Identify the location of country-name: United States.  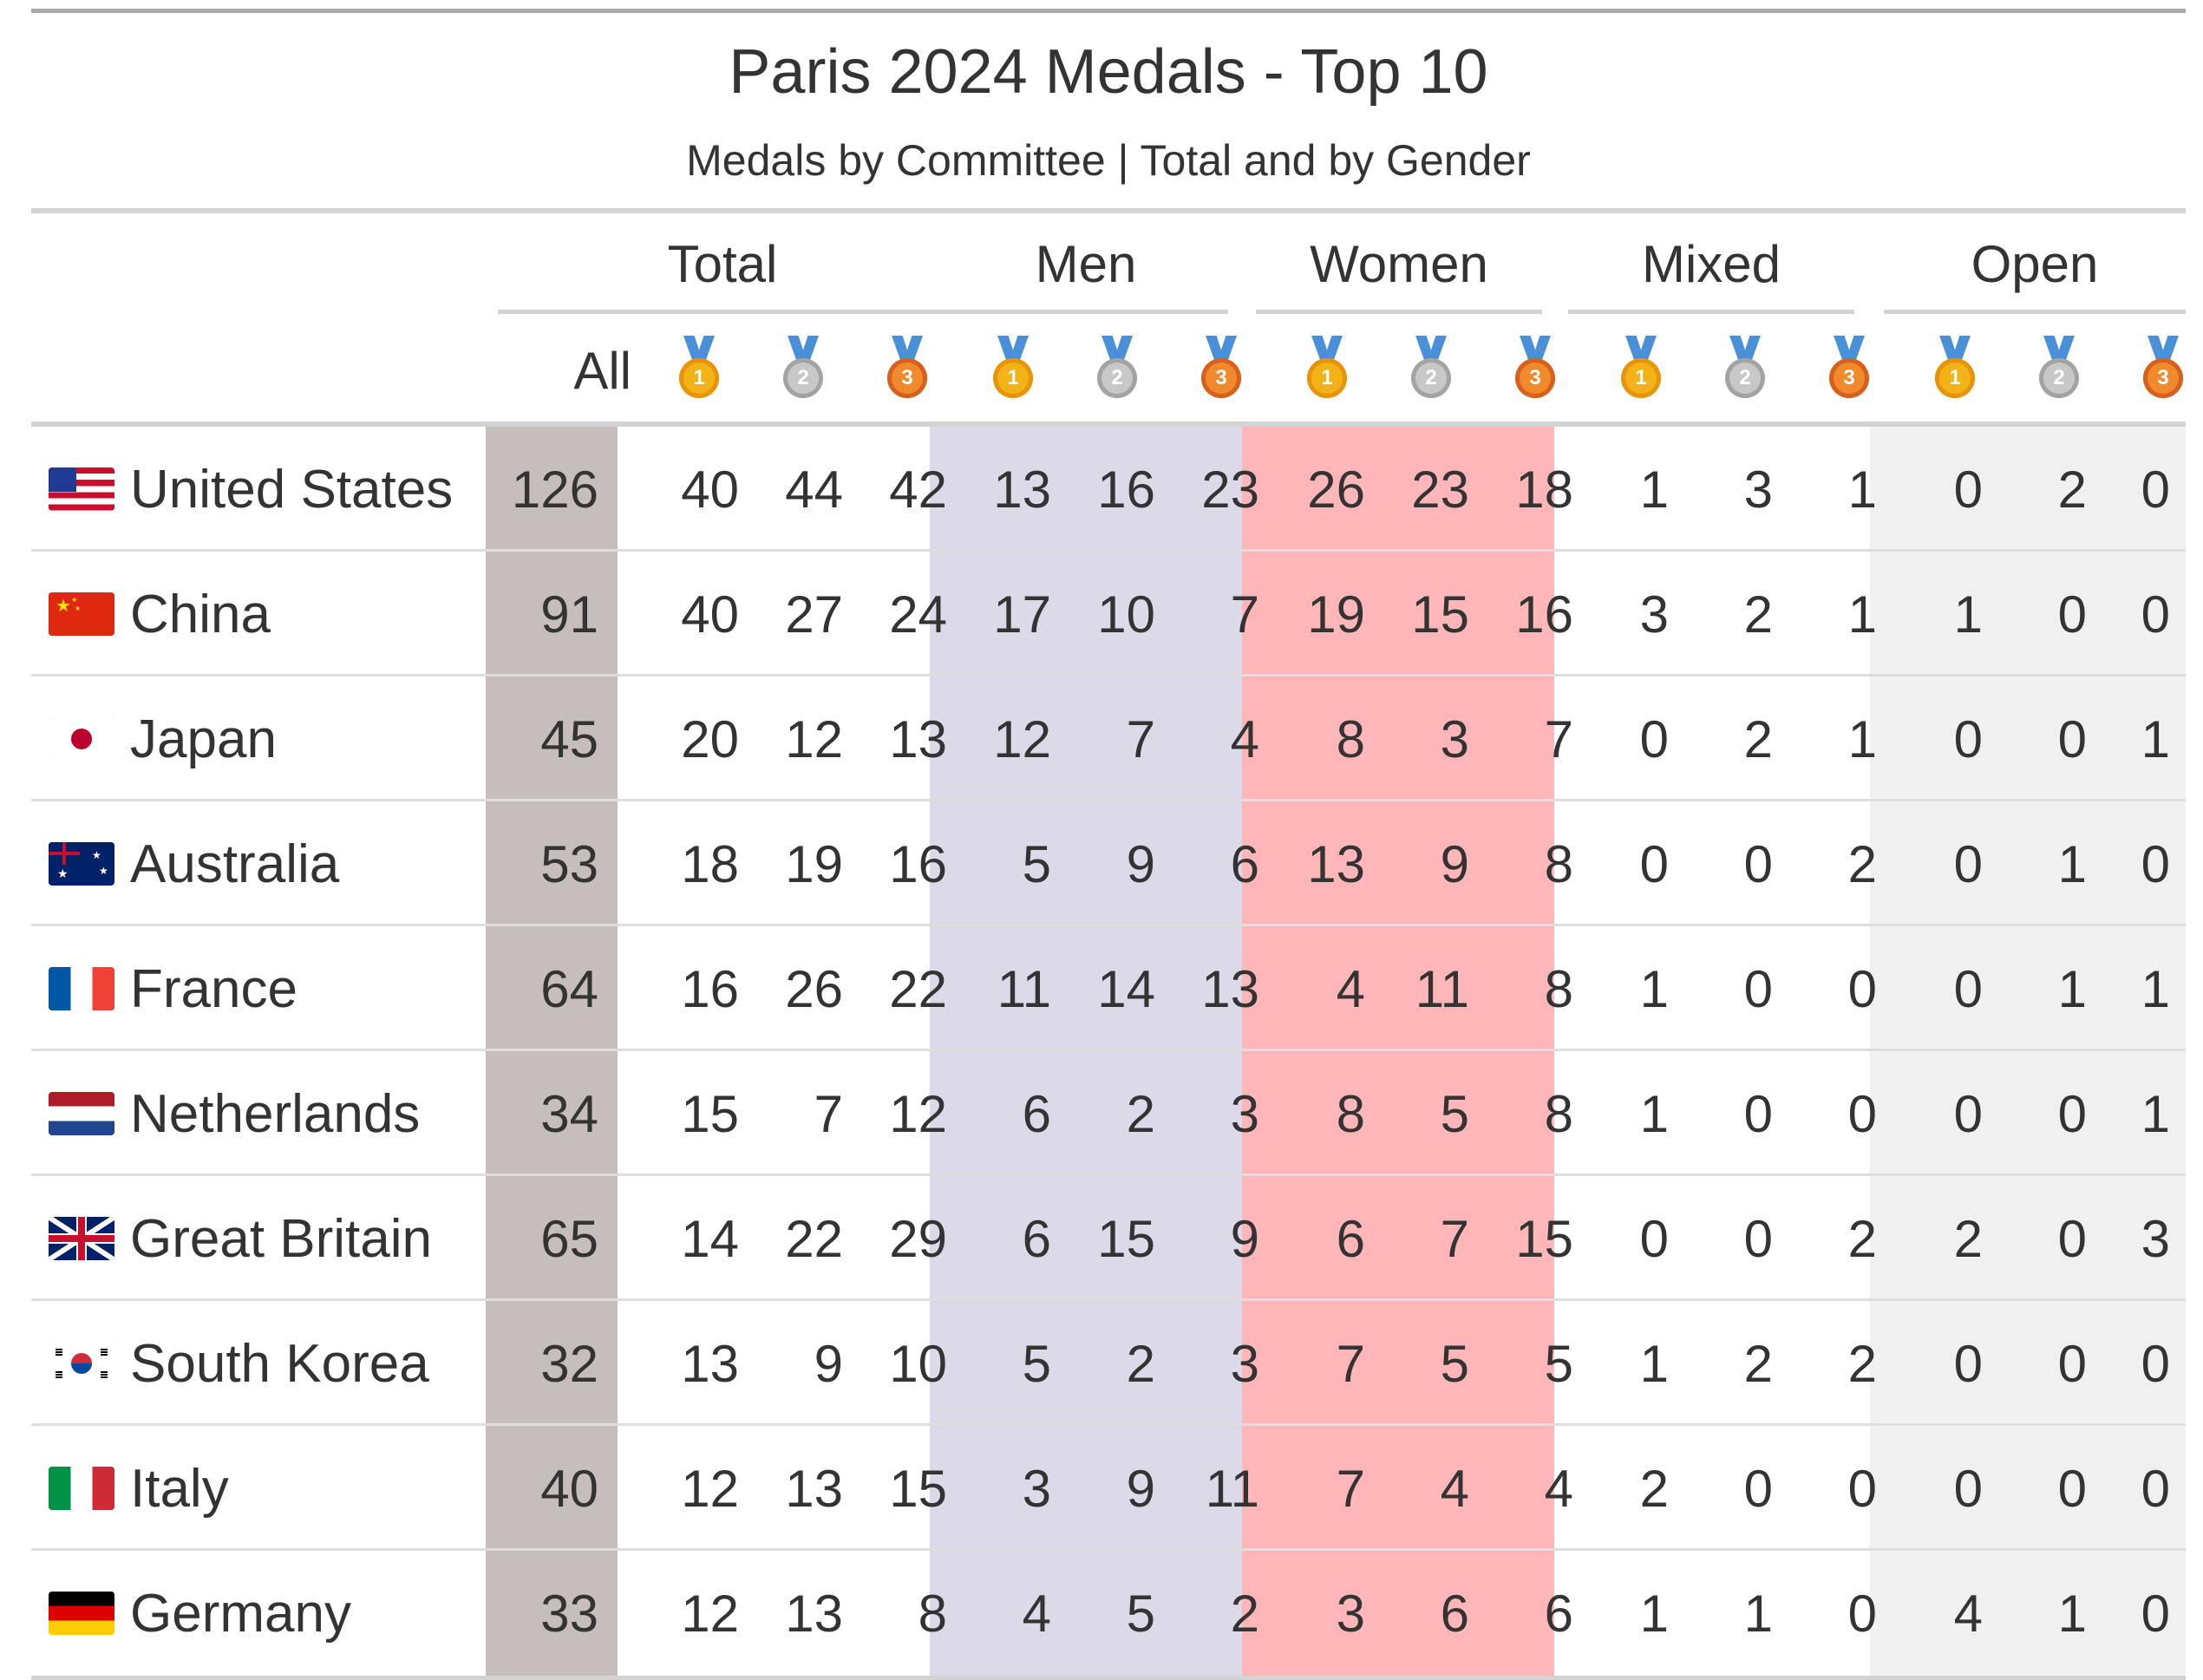
(292, 489).